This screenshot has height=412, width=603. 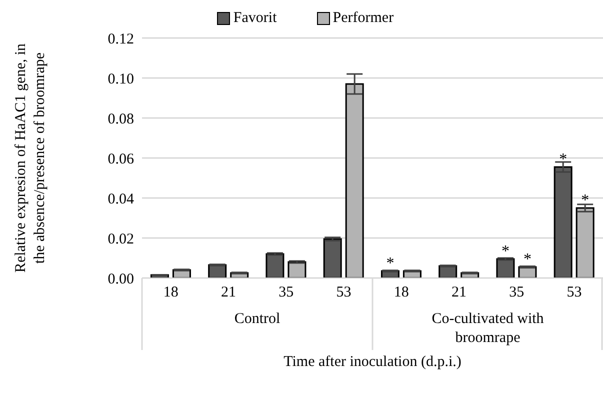 What do you see at coordinates (121, 39) in the screenshot?
I see `y-tick-label: 0.12` at bounding box center [121, 39].